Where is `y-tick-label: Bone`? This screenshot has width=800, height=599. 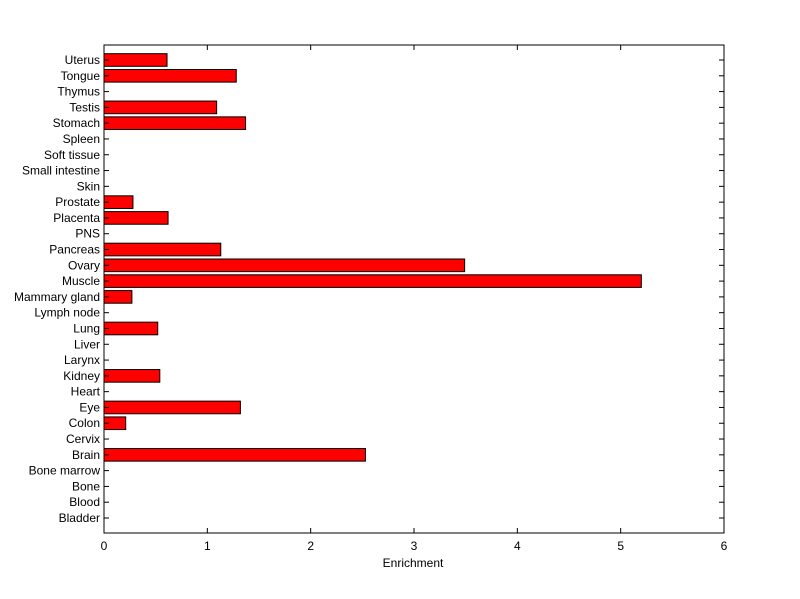 y-tick-label: Bone is located at coordinates (86, 486).